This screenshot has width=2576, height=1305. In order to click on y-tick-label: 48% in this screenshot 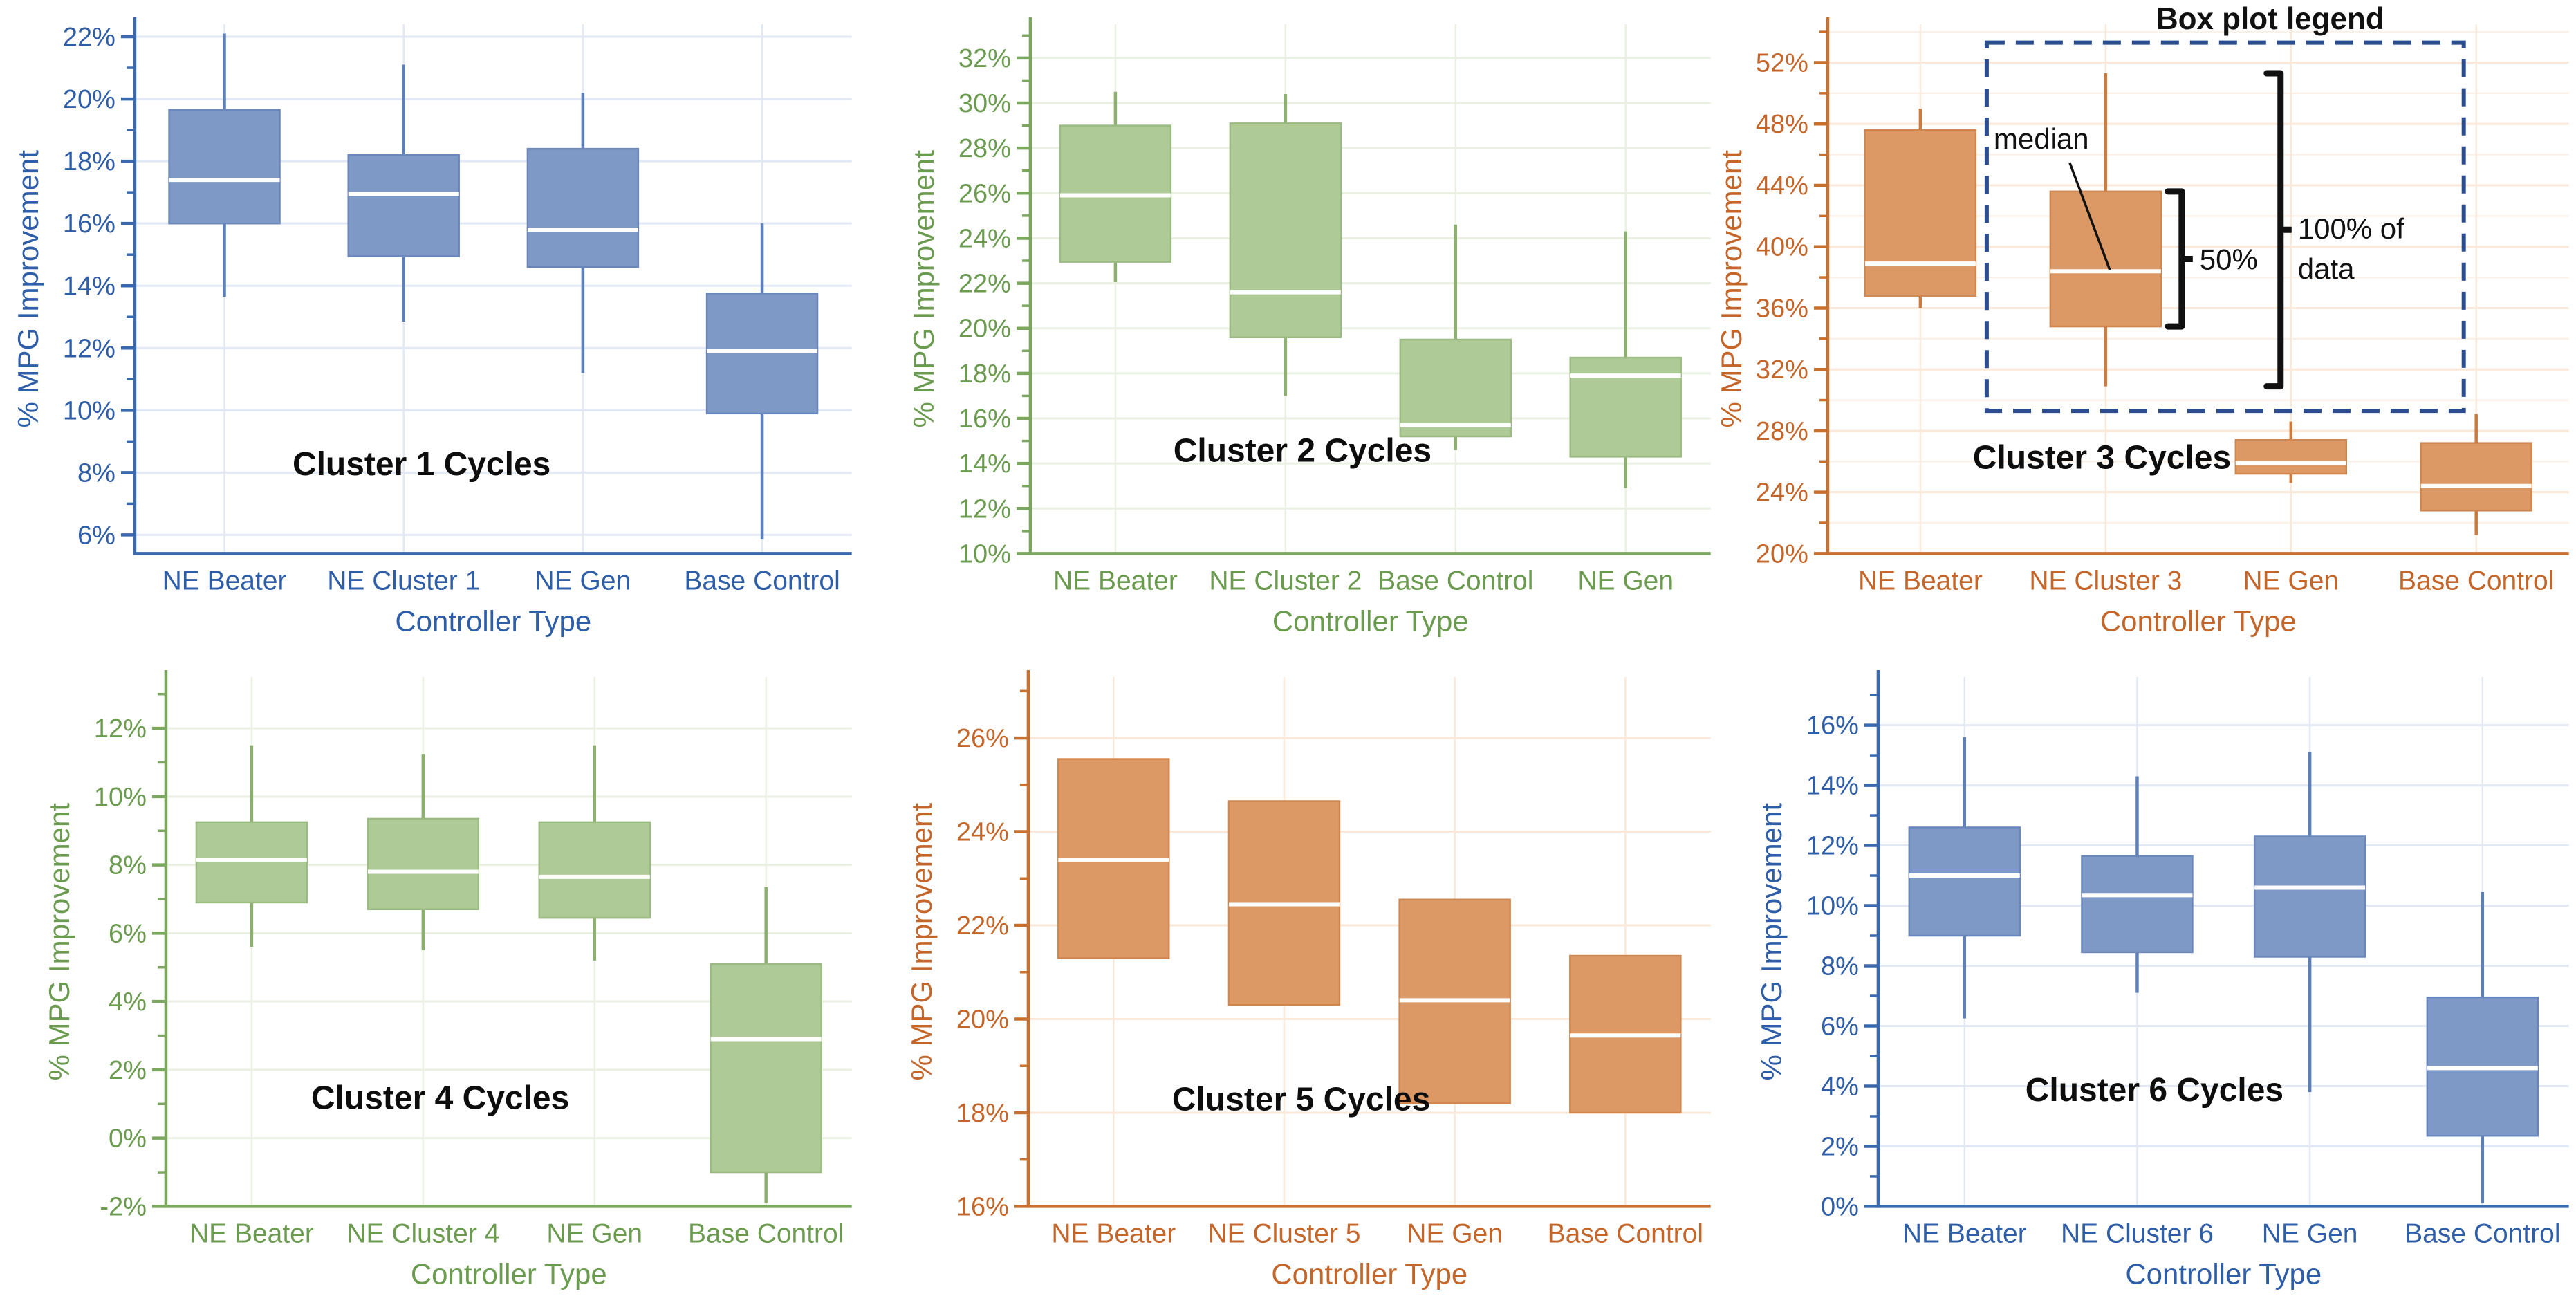, I will do `click(1782, 124)`.